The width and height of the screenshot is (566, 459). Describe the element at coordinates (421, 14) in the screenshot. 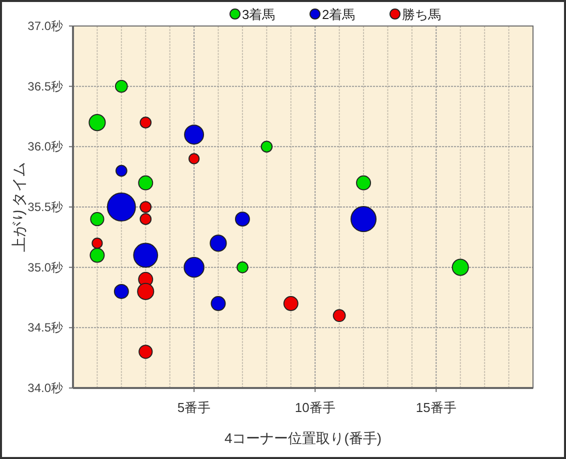

I see `legend-label: 勝ち馬` at that location.